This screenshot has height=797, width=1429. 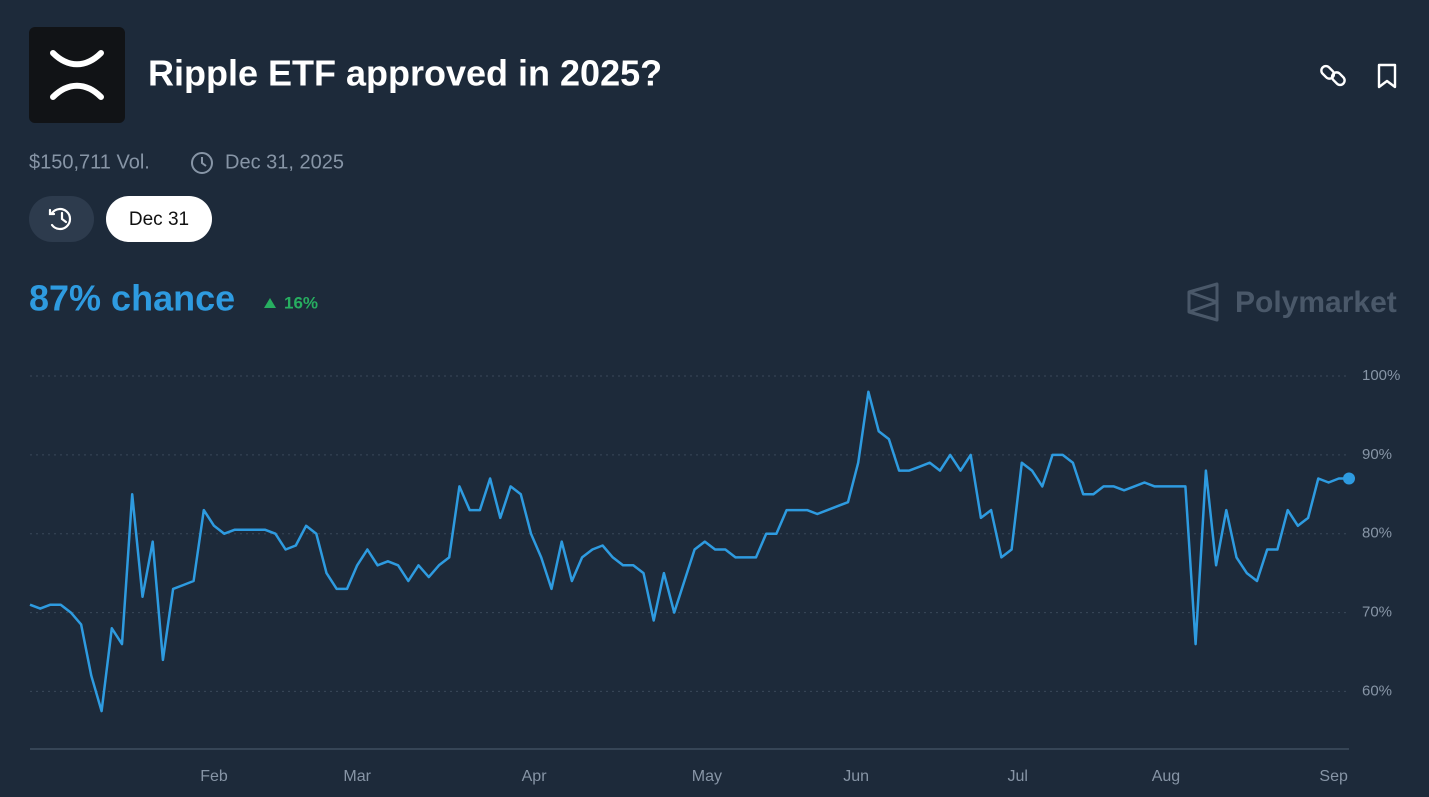 I want to click on market-logo, so click(x=77, y=75).